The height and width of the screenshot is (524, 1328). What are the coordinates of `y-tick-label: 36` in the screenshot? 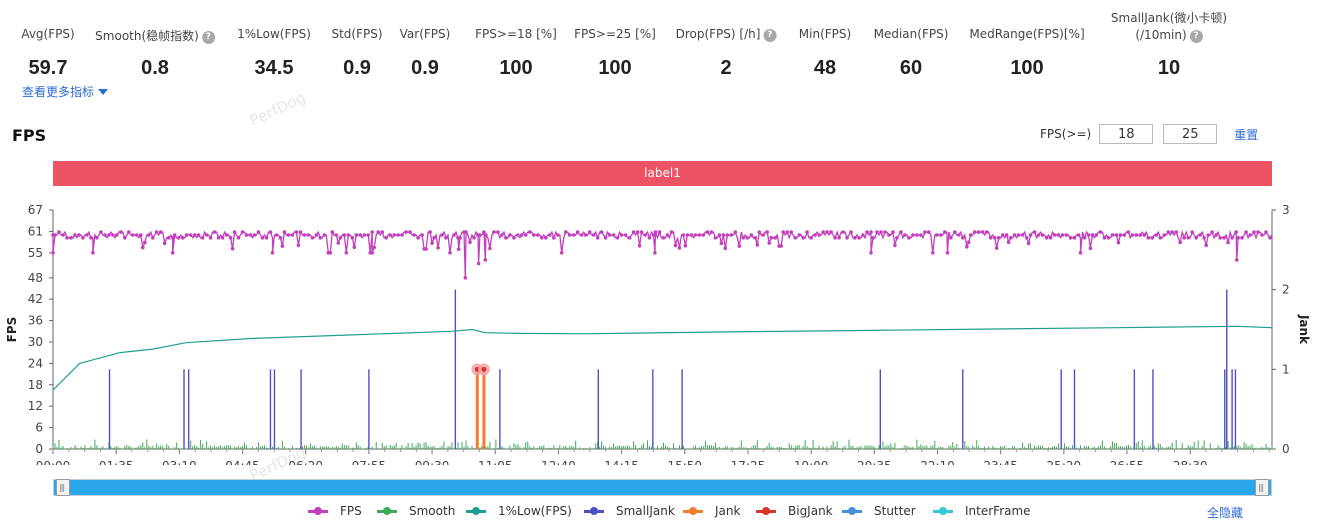 It's located at (35, 321).